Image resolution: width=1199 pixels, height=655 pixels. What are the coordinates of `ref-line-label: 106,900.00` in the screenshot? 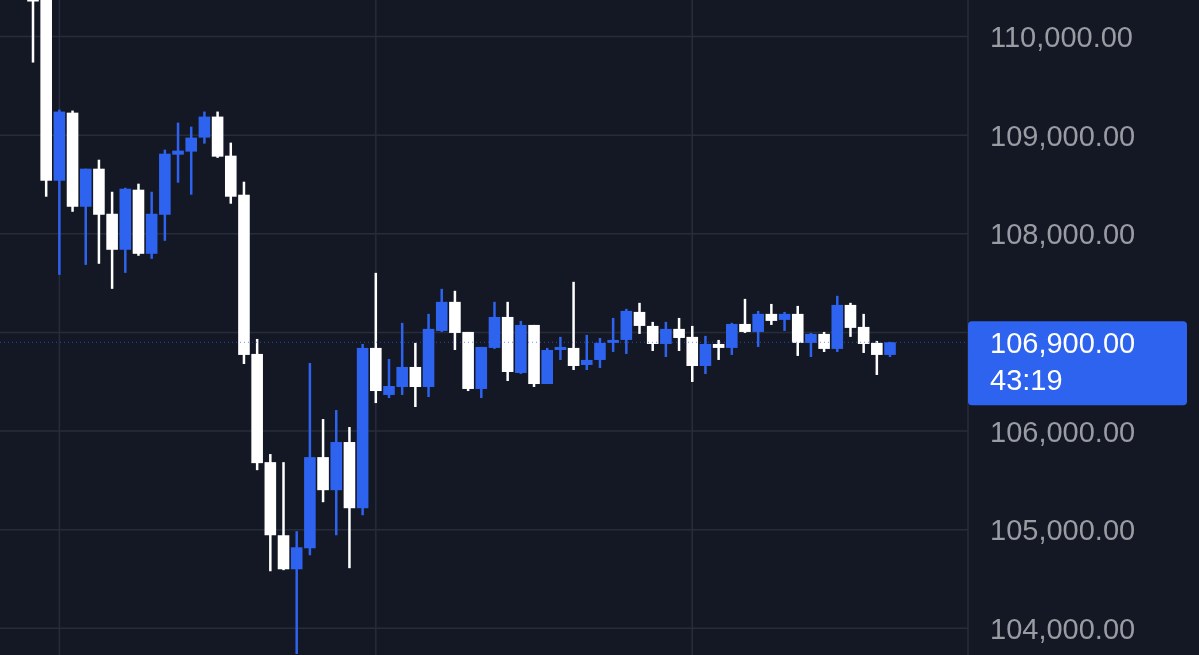 It's located at (1063, 342).